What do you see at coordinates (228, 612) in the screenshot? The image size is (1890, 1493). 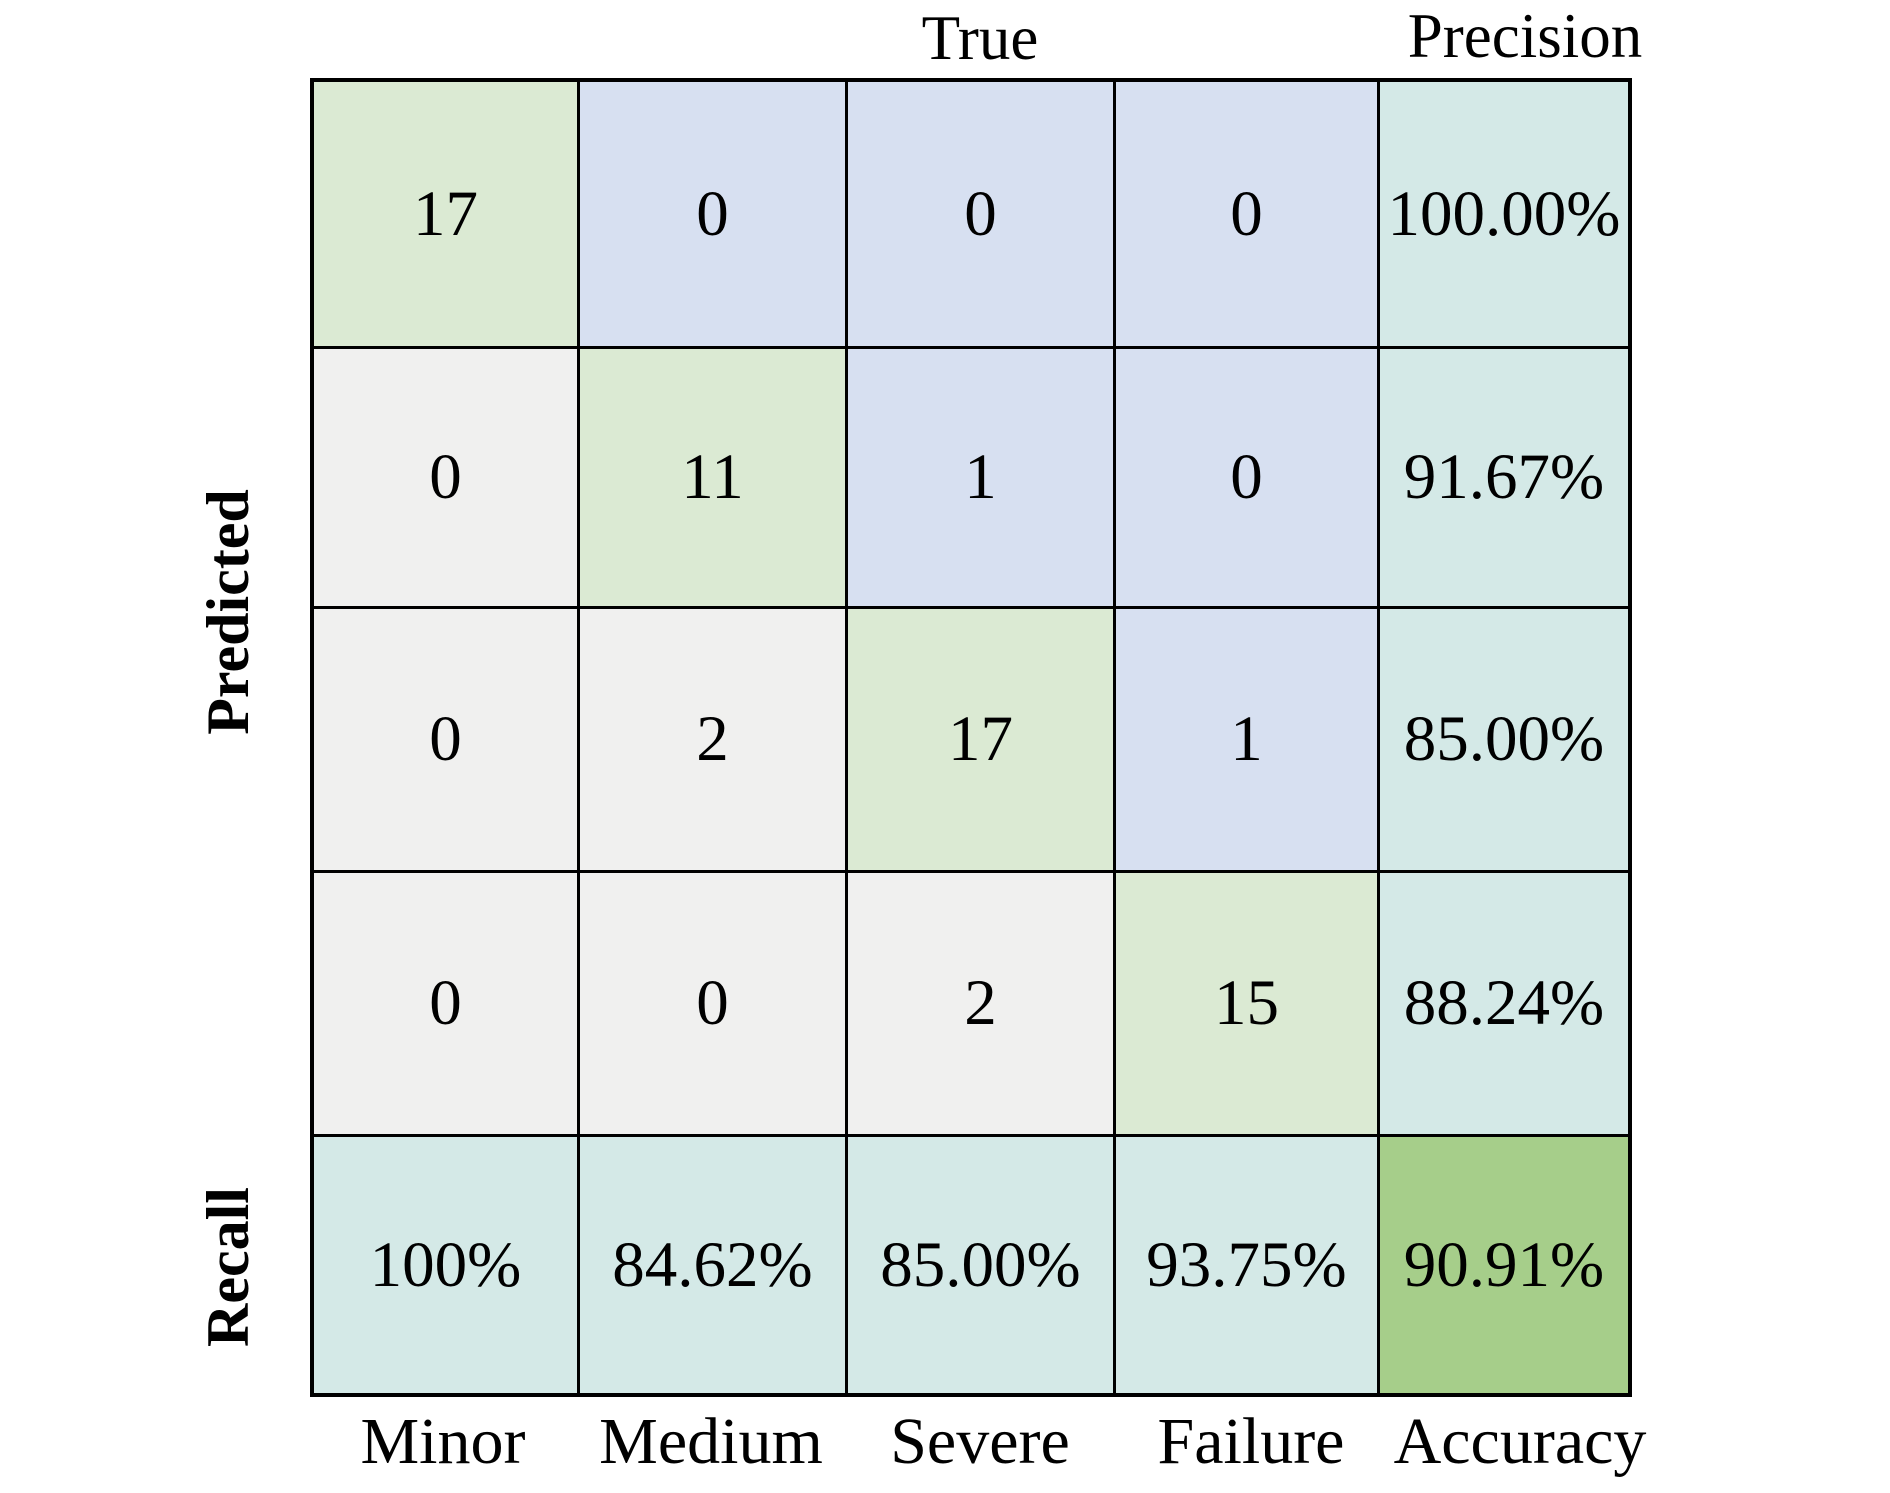 I see `predicted-axis-title: Predicted` at bounding box center [228, 612].